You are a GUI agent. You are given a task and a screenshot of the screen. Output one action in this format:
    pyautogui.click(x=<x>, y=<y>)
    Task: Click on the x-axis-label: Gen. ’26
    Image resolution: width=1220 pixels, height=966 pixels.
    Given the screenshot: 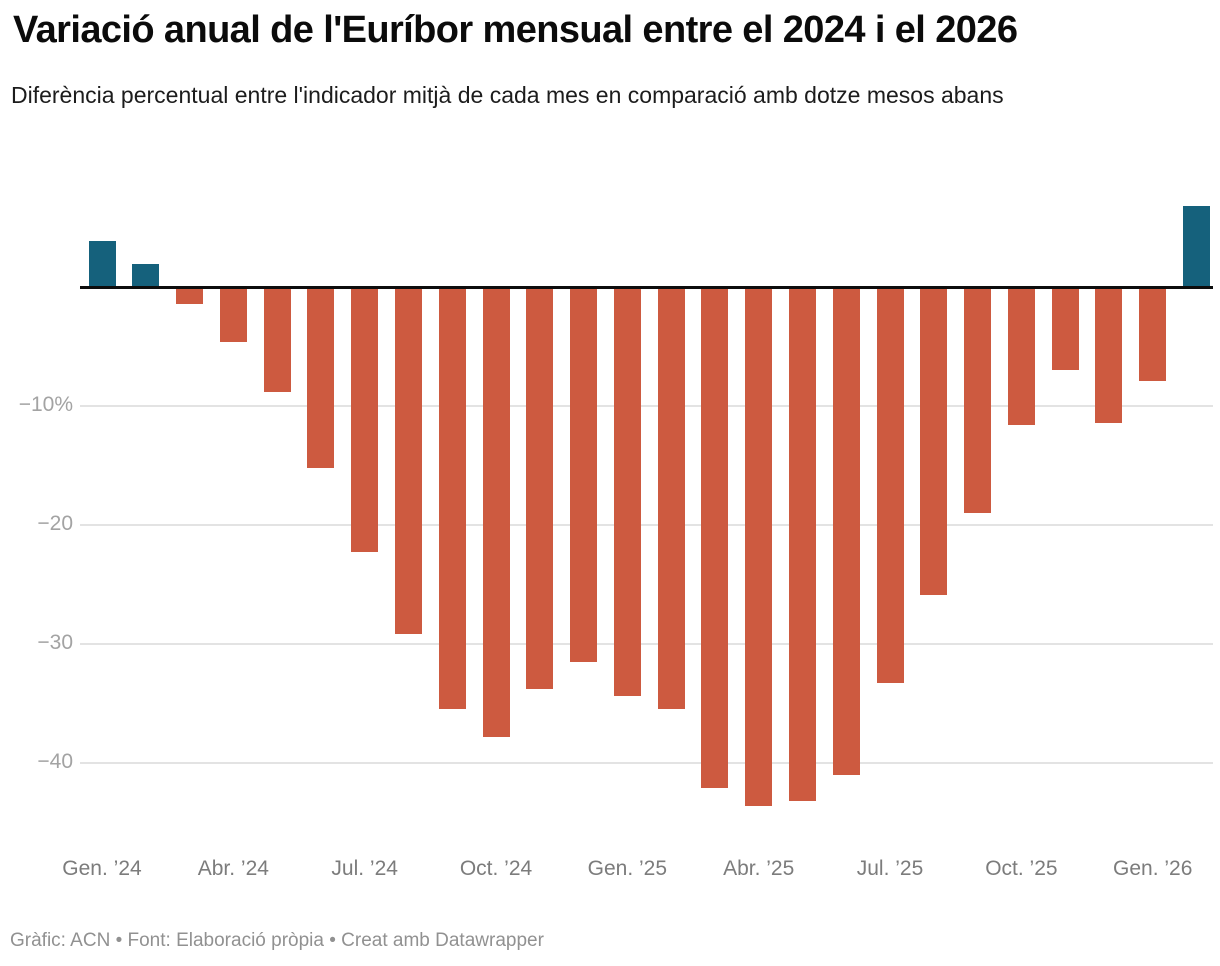 What is the action you would take?
    pyautogui.click(x=1153, y=868)
    